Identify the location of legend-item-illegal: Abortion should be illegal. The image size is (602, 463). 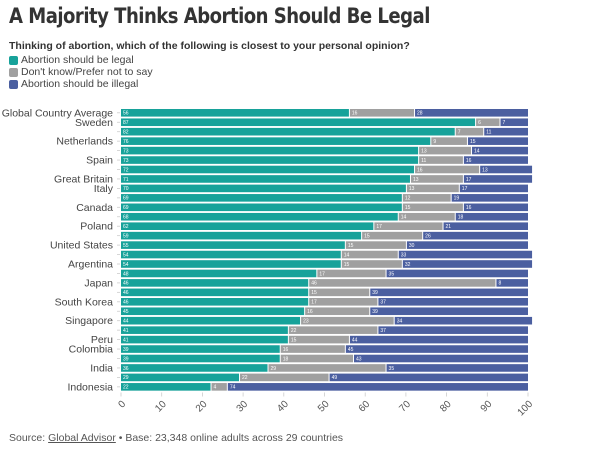
(81, 84).